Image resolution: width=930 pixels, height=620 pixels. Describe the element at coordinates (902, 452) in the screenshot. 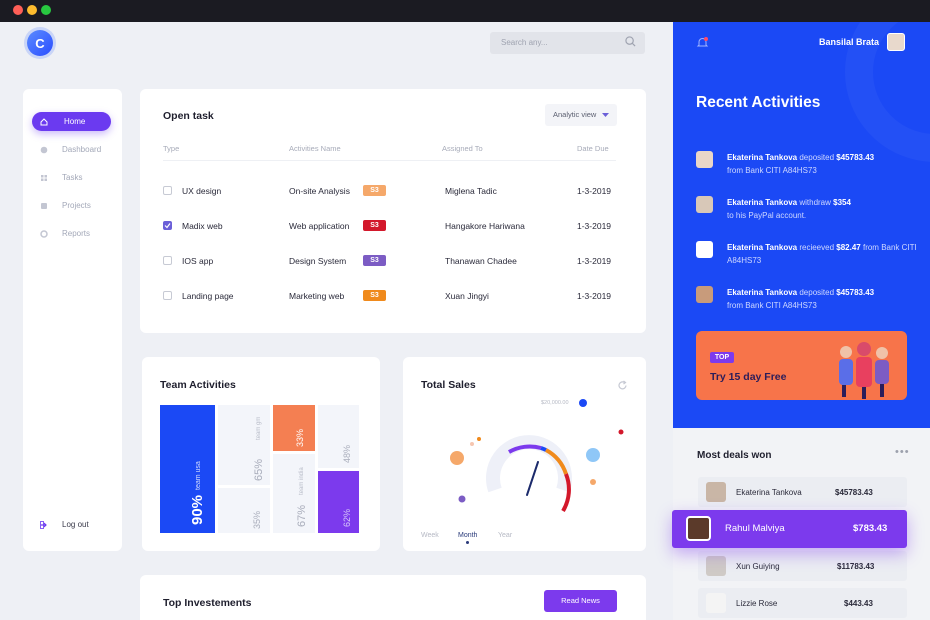

I see `more-options-icon: •••` at that location.